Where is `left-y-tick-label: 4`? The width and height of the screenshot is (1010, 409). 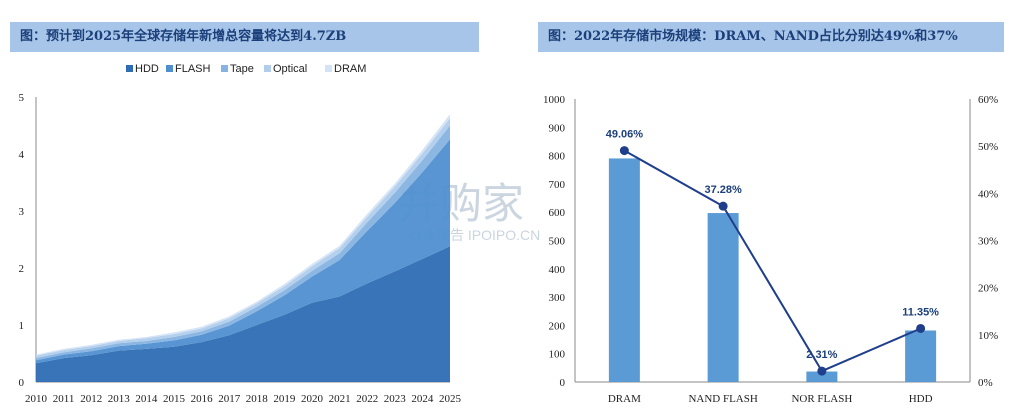 left-y-tick-label: 4 is located at coordinates (22, 155).